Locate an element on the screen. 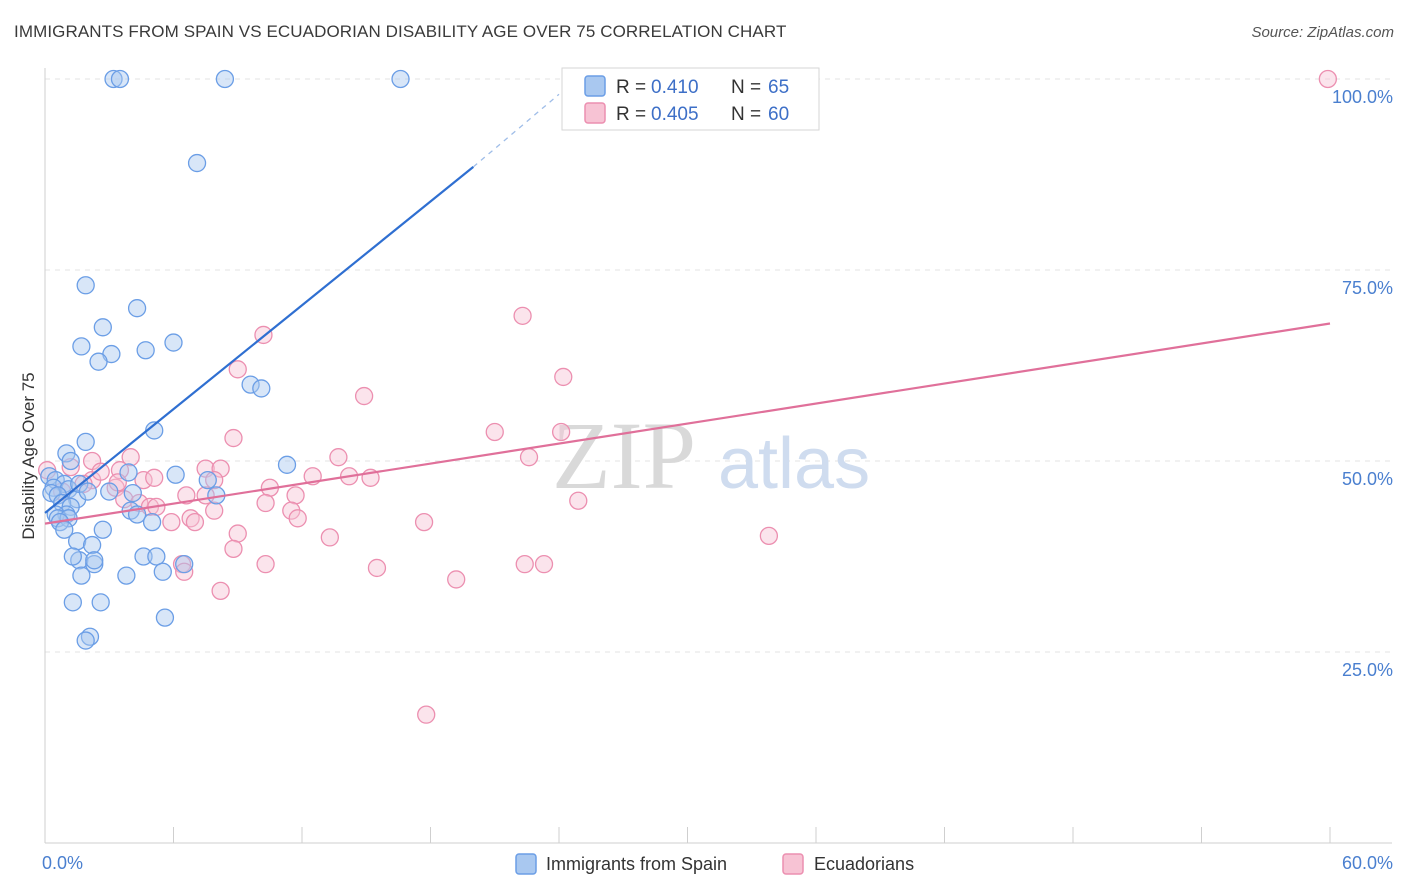 The width and height of the screenshot is (1406, 892). legend-n-value-blue: 65 is located at coordinates (778, 87).